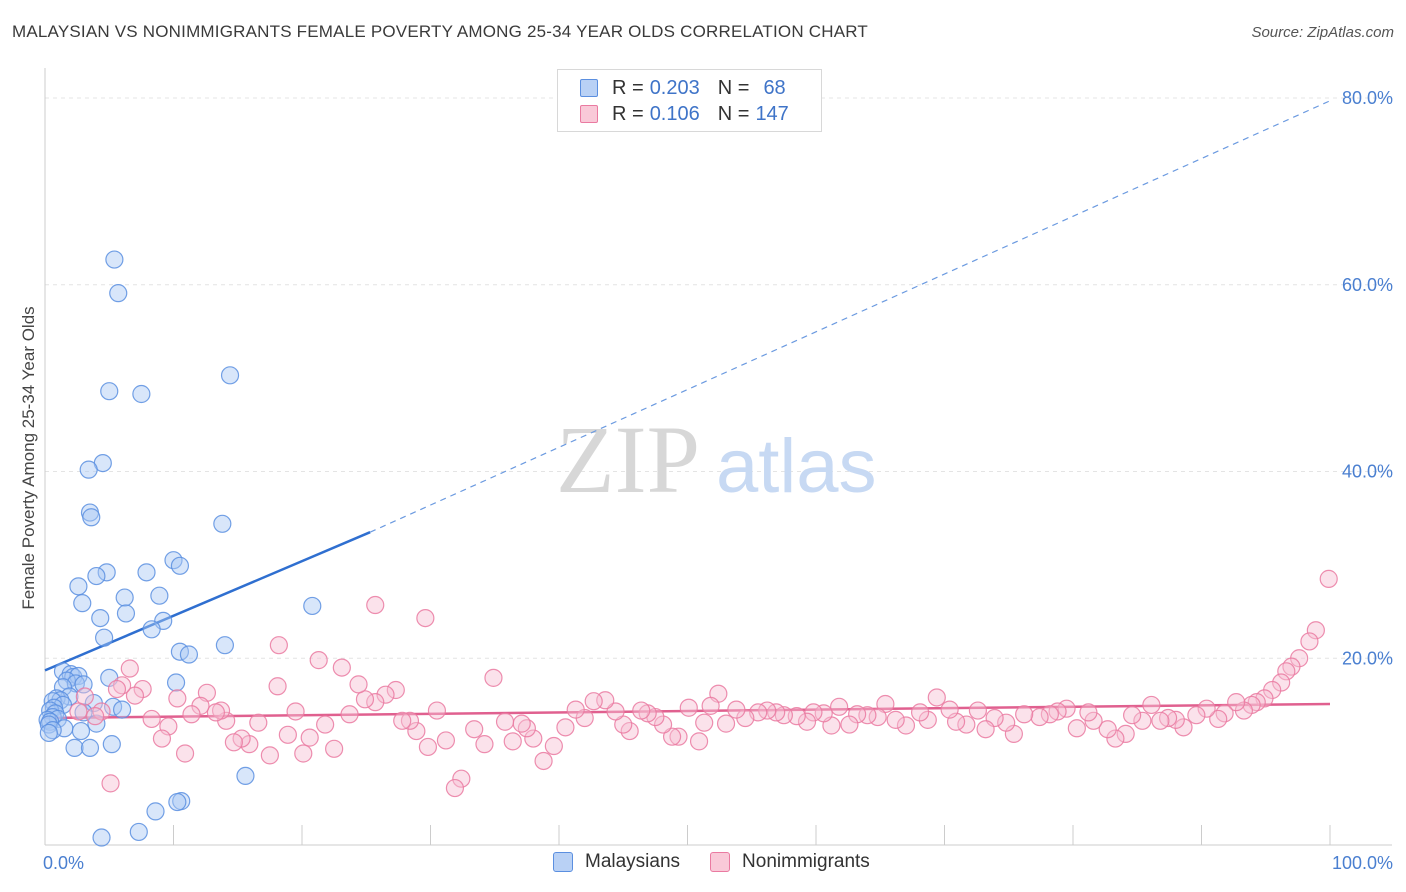  I want to click on series-malaysians, so click(180, 548).